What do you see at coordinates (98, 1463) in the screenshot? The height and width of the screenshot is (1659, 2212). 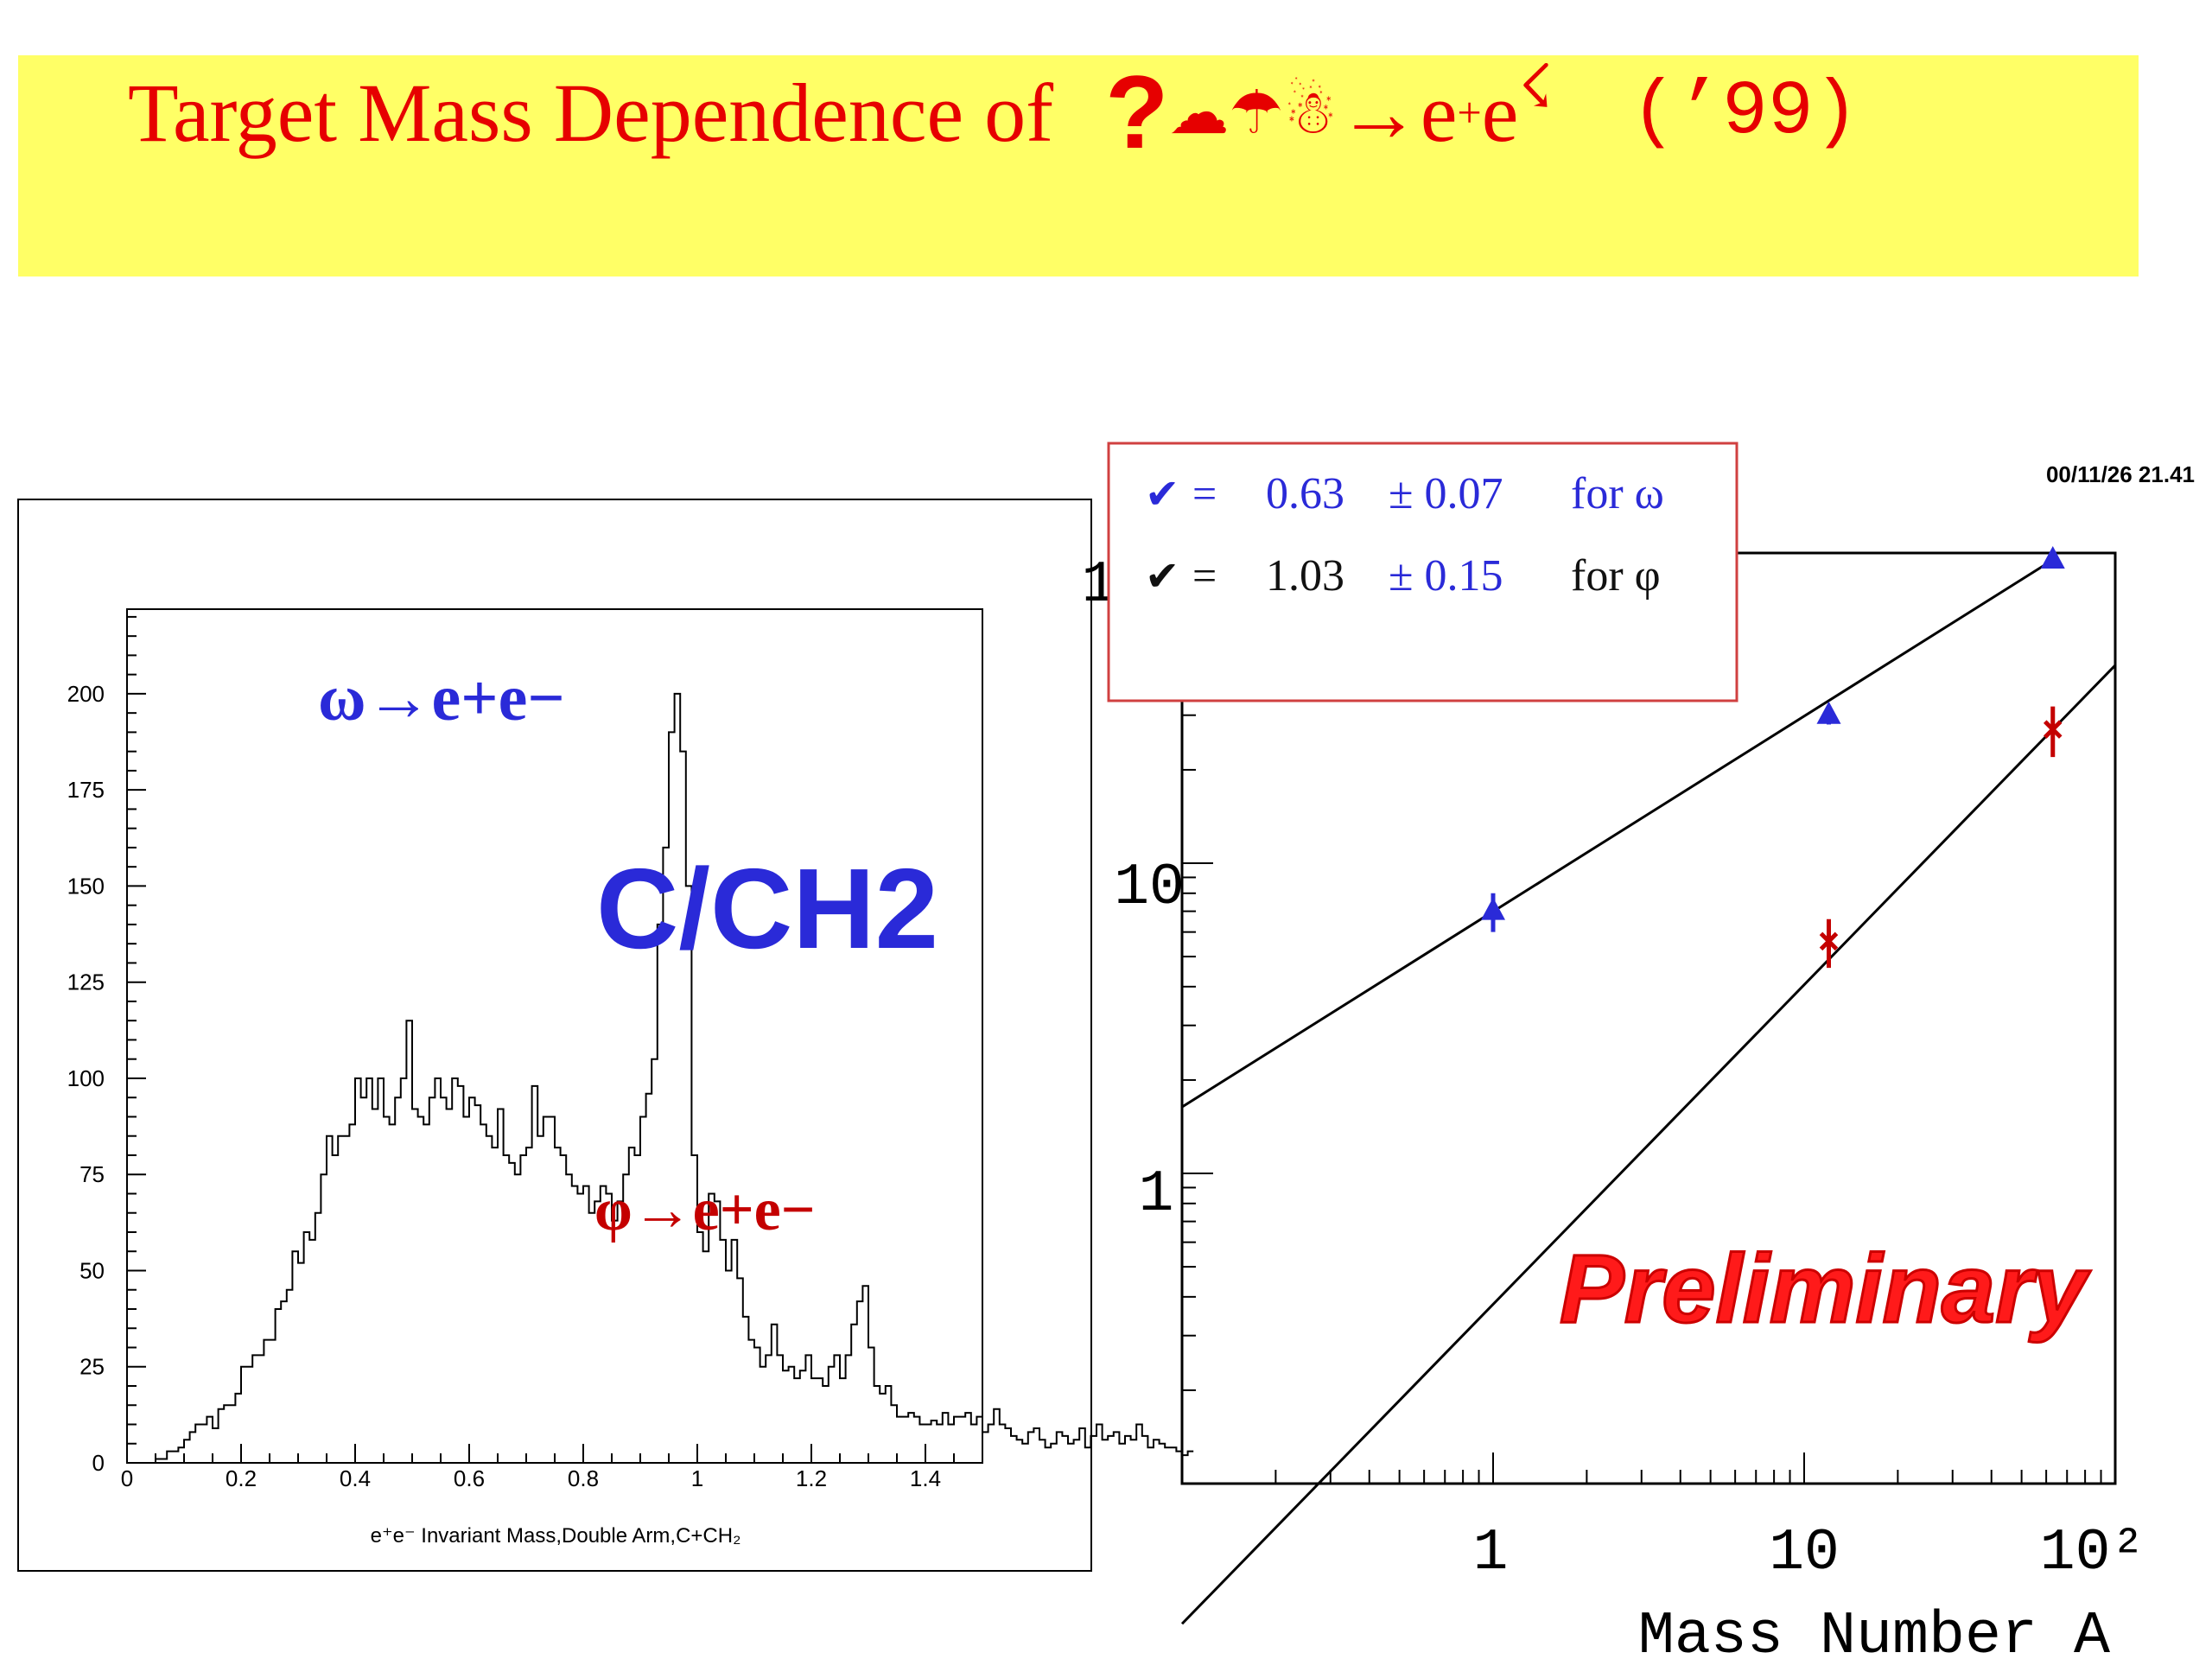 I see `y-tick-label: 0` at bounding box center [98, 1463].